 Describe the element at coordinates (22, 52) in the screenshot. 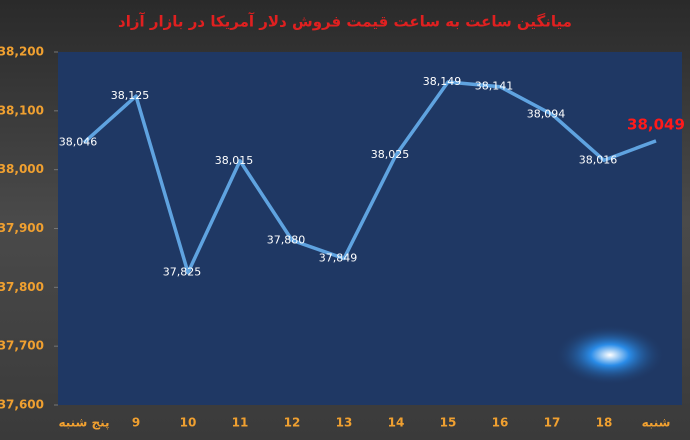

I see `y-tick-label: 38,200` at that location.